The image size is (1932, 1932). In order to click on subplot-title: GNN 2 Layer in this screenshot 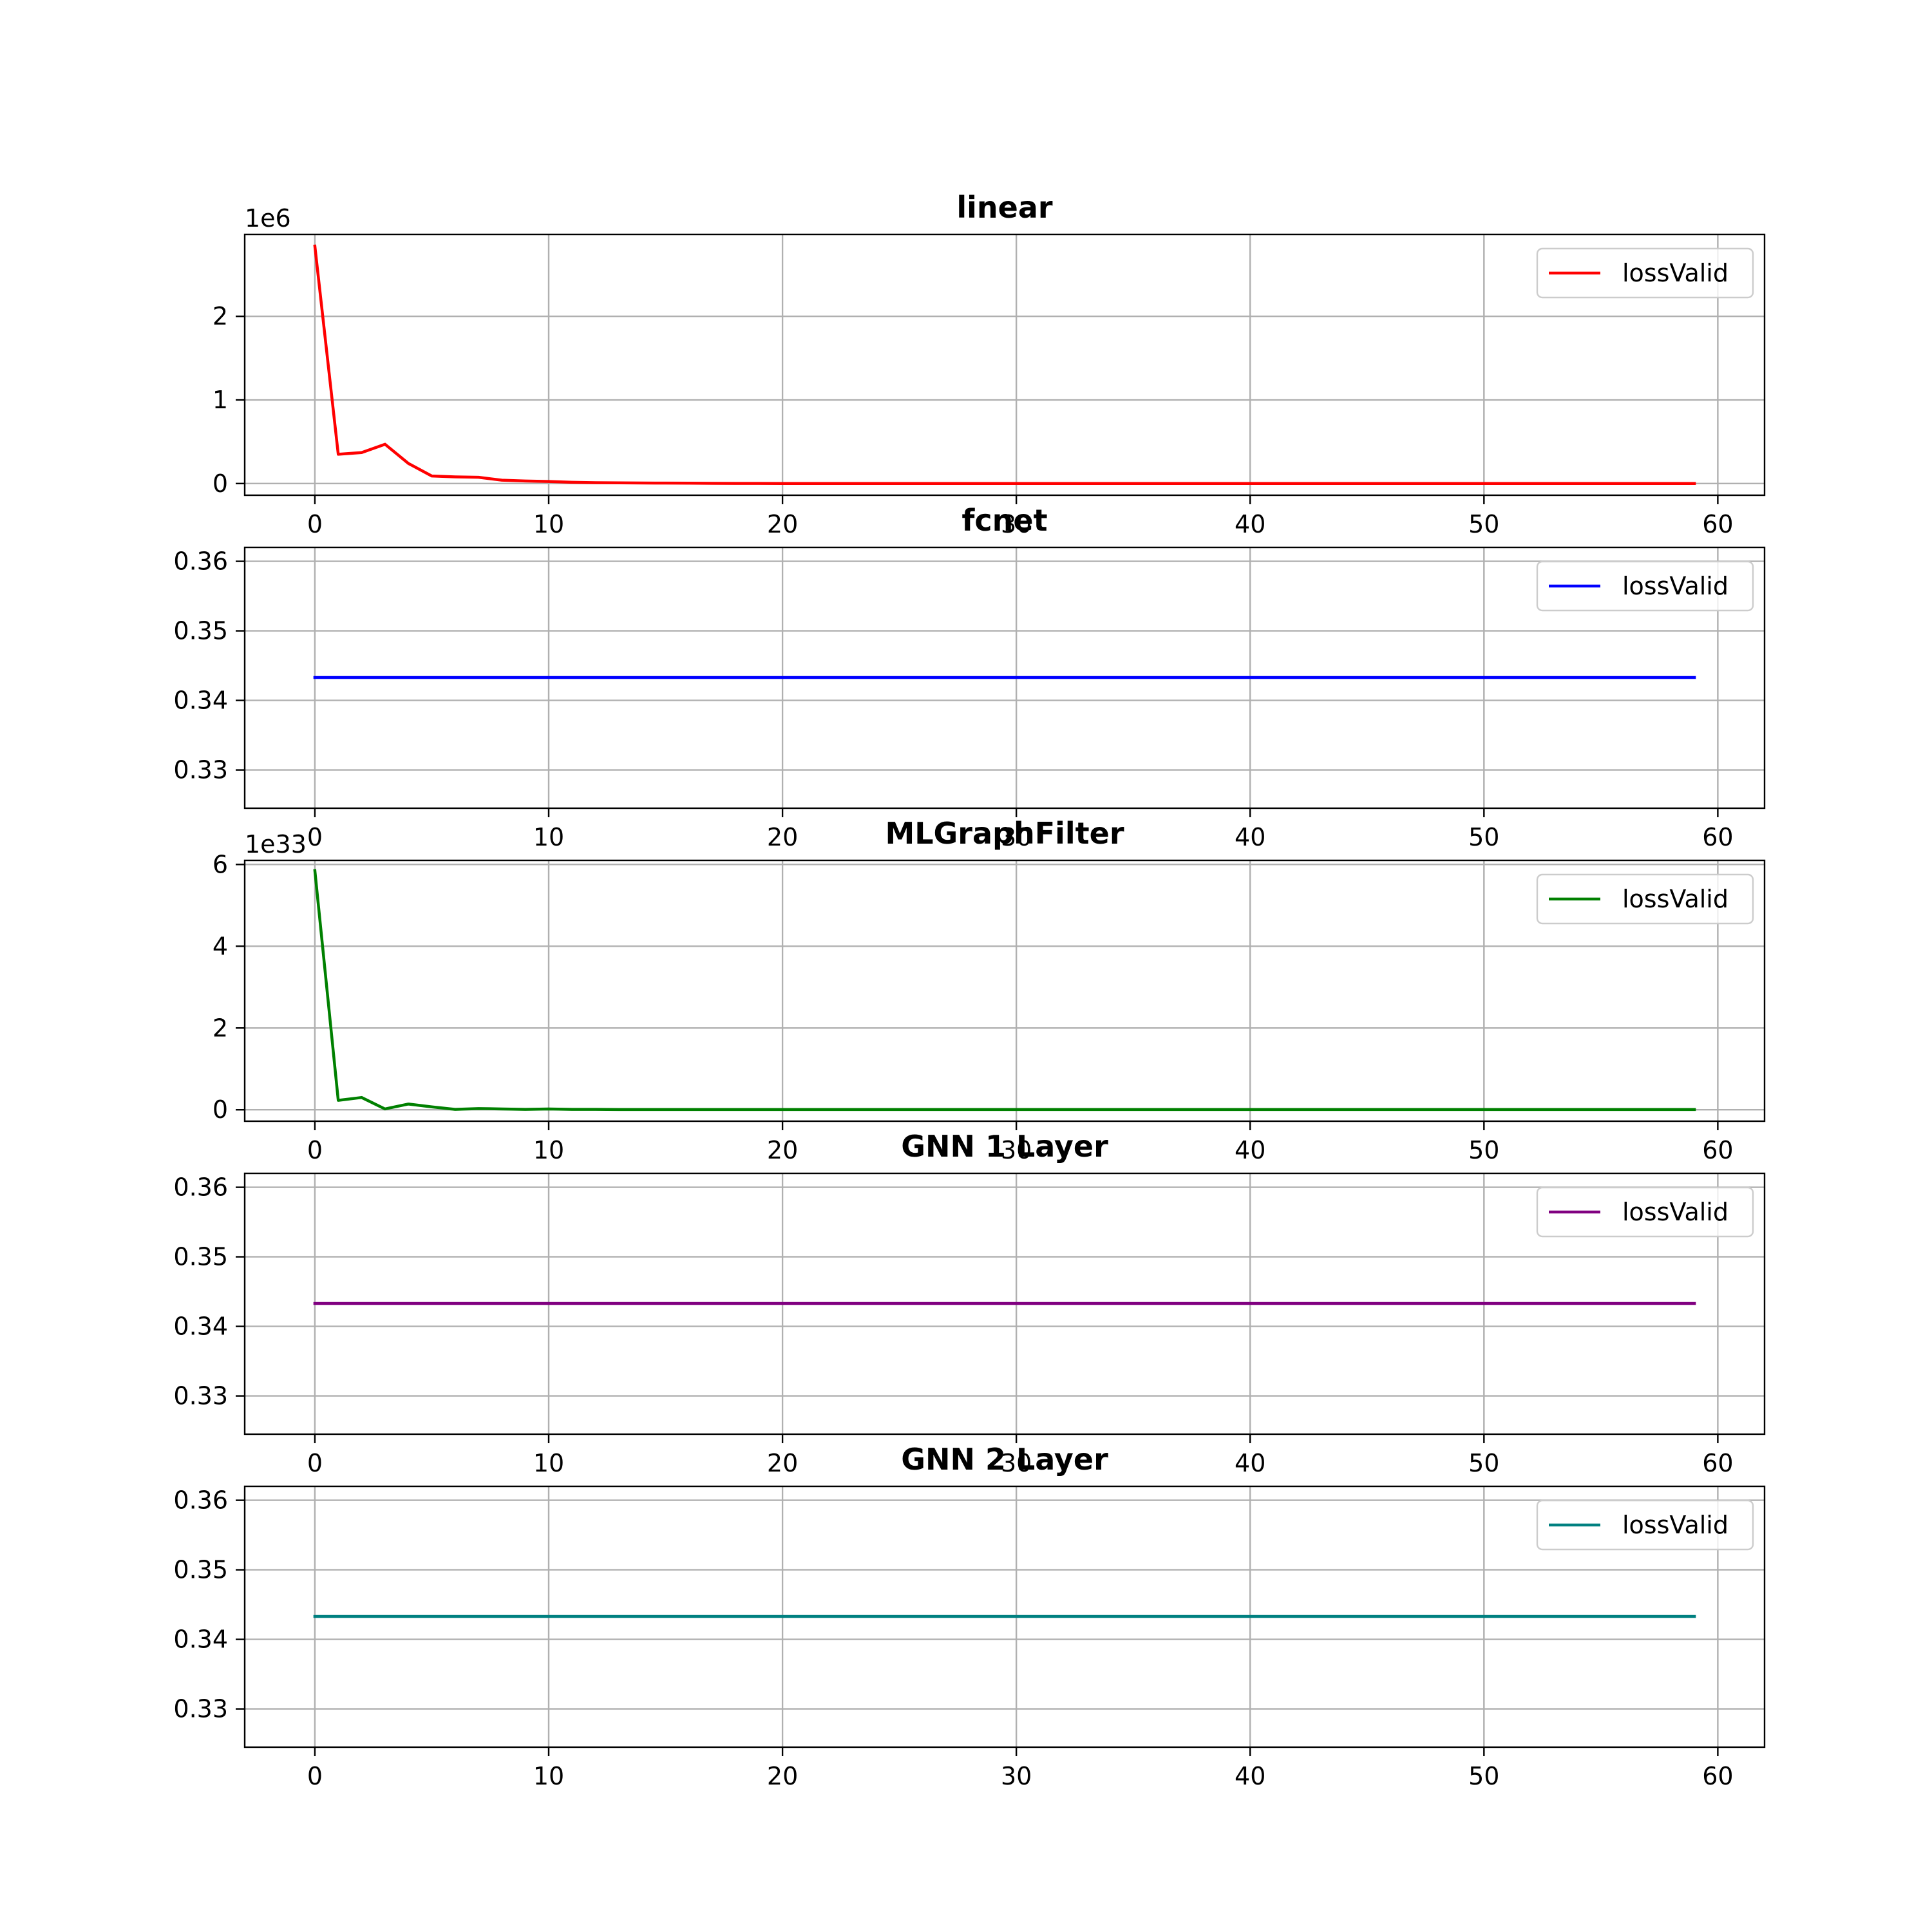, I will do `click(1005, 1459)`.